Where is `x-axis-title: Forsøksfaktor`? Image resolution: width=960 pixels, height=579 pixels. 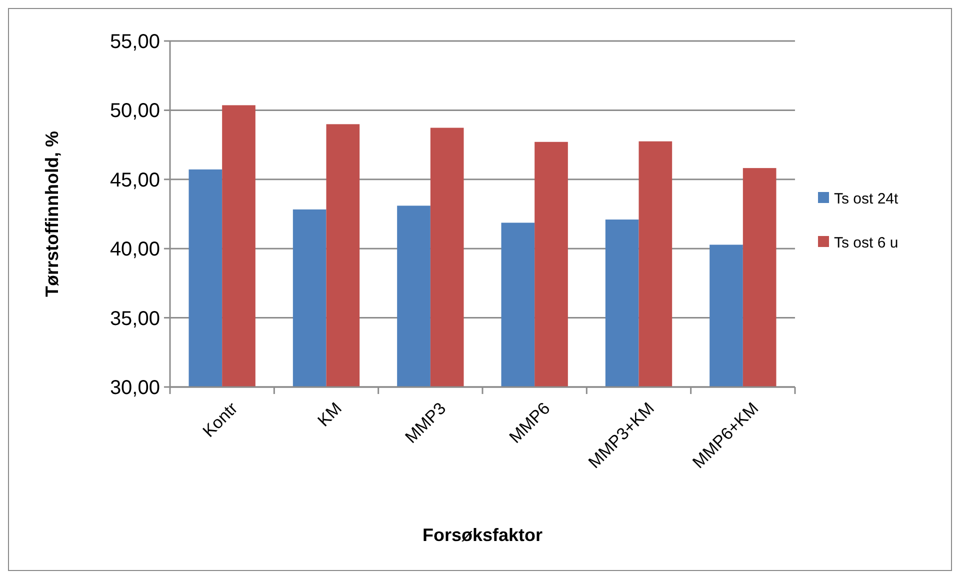 x-axis-title: Forsøksfaktor is located at coordinates (482, 535).